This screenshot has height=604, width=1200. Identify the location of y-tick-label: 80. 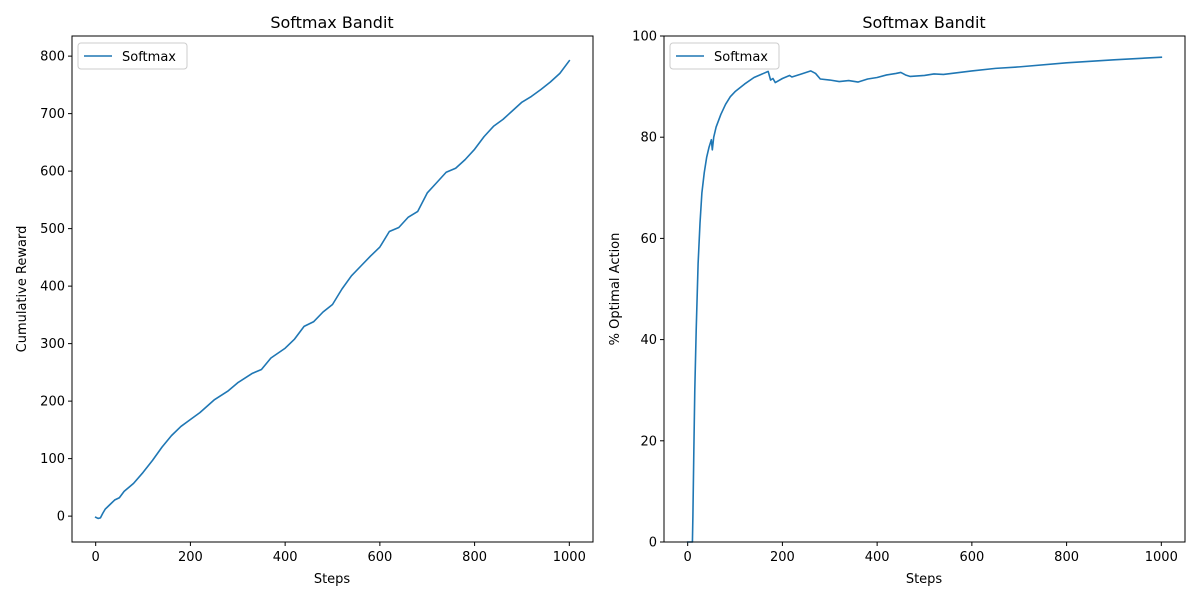
(648, 138).